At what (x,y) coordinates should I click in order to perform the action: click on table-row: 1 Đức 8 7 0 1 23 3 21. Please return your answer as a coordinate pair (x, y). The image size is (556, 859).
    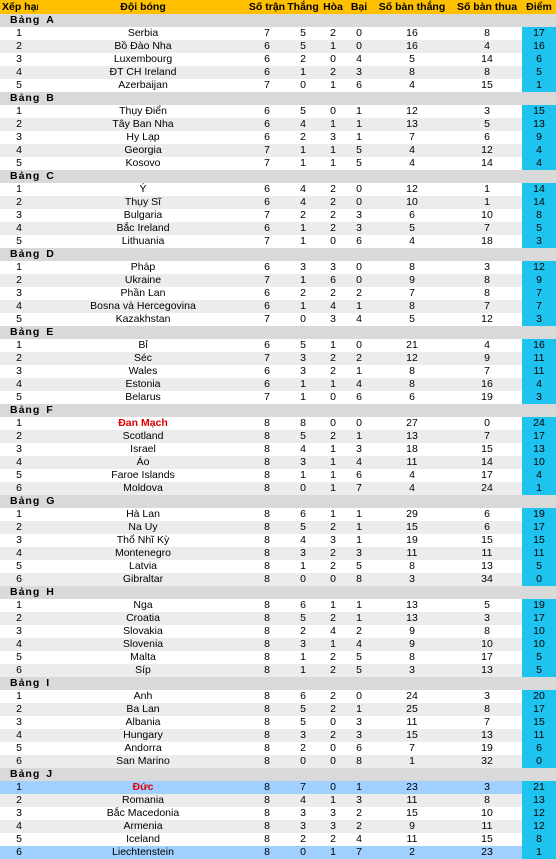
    Looking at the image, I should click on (278, 787).